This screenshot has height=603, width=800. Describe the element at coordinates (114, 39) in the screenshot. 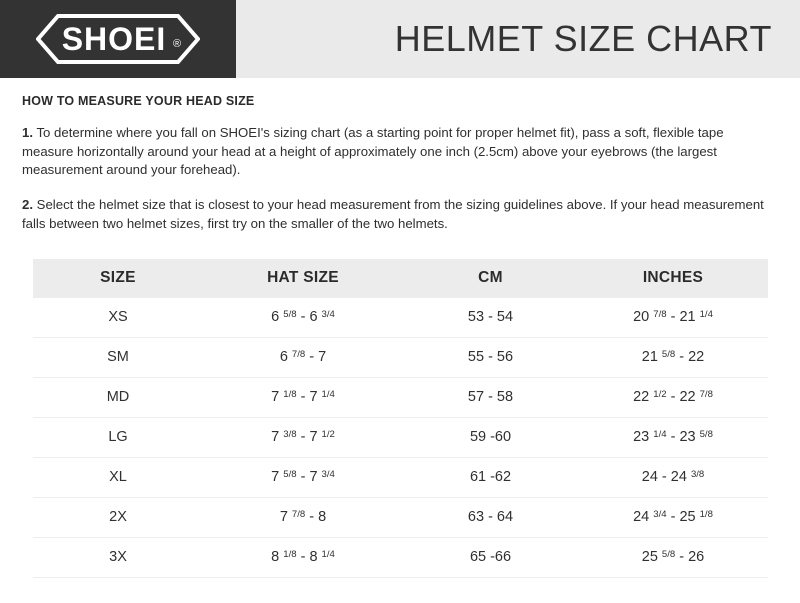

I see `svg-text: SHOEI` at that location.